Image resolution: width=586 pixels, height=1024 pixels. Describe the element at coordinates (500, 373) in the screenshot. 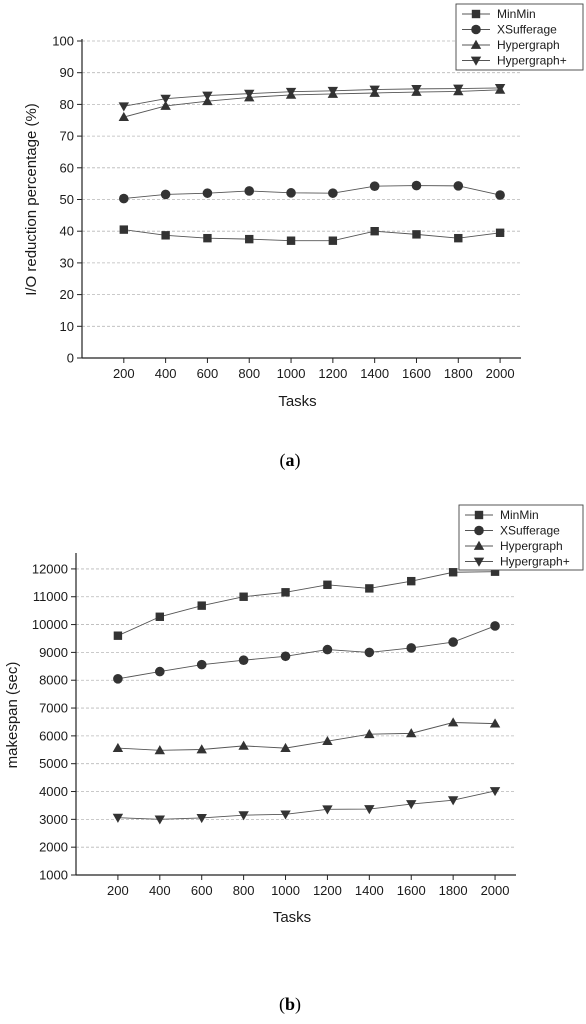

I see `x-tick-label: 2000` at that location.